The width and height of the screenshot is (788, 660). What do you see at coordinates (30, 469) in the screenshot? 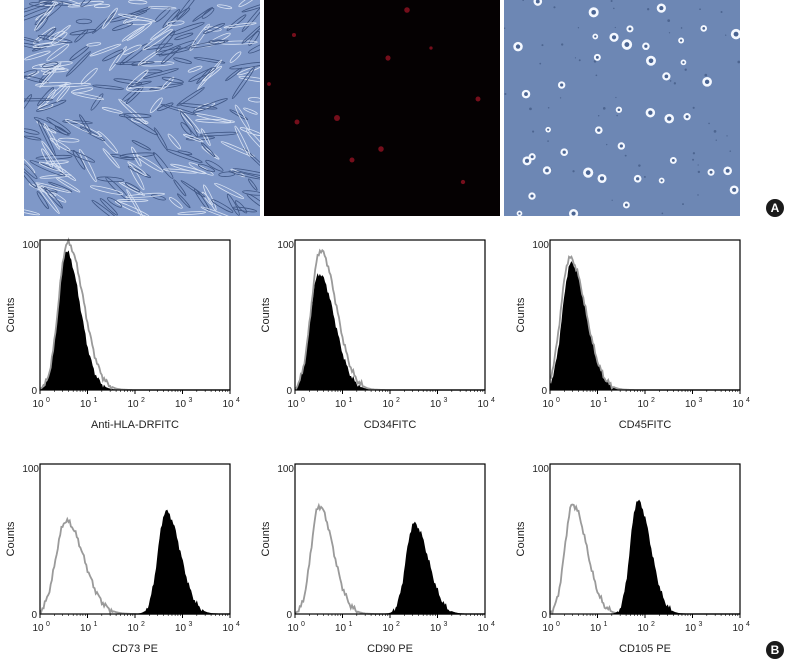
I see `y-tick-label: 100` at bounding box center [30, 469].